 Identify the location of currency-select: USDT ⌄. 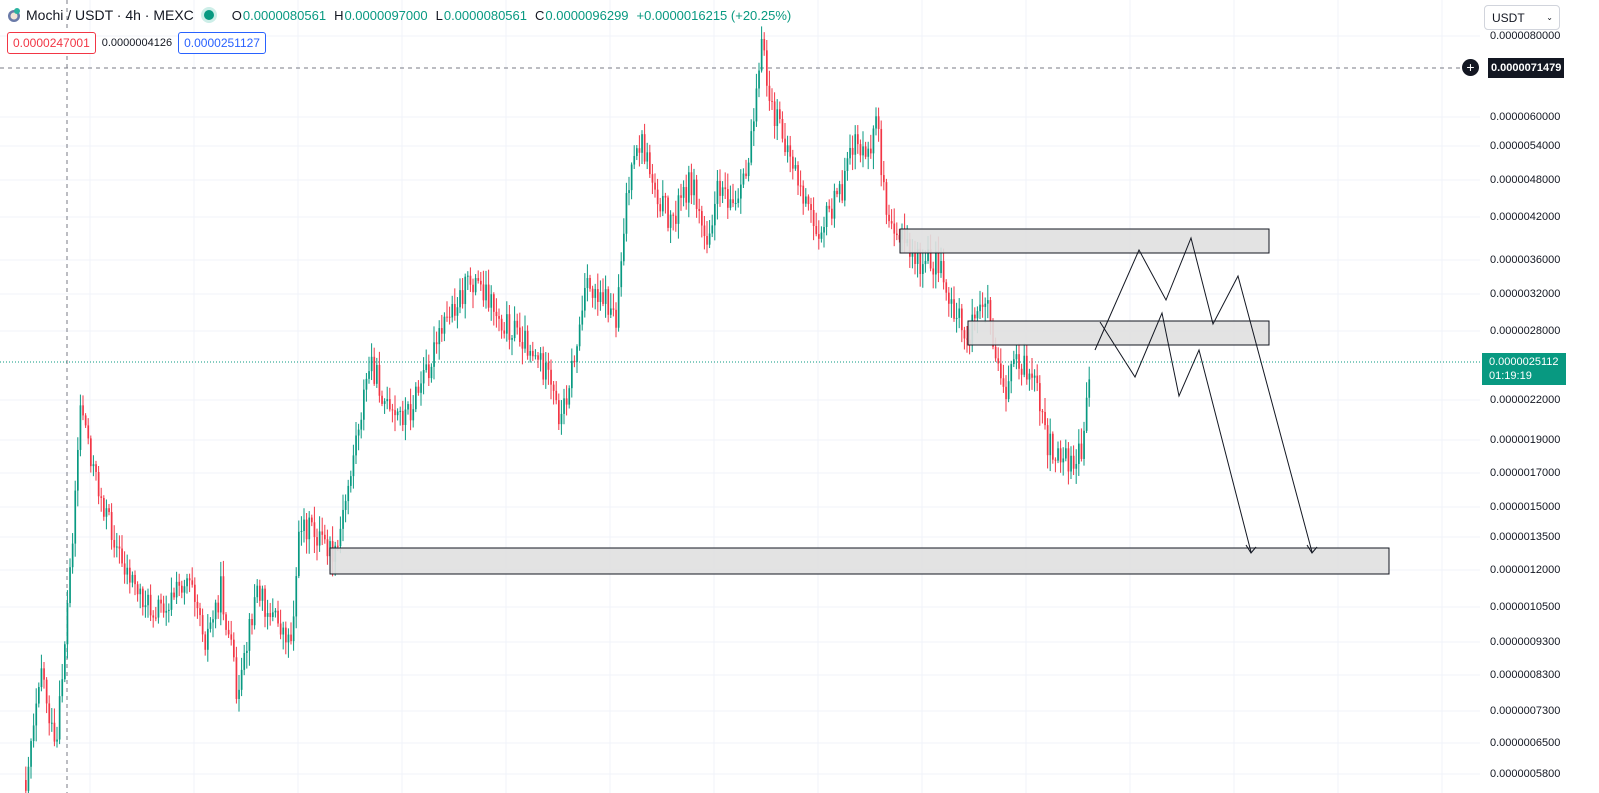
(1522, 17).